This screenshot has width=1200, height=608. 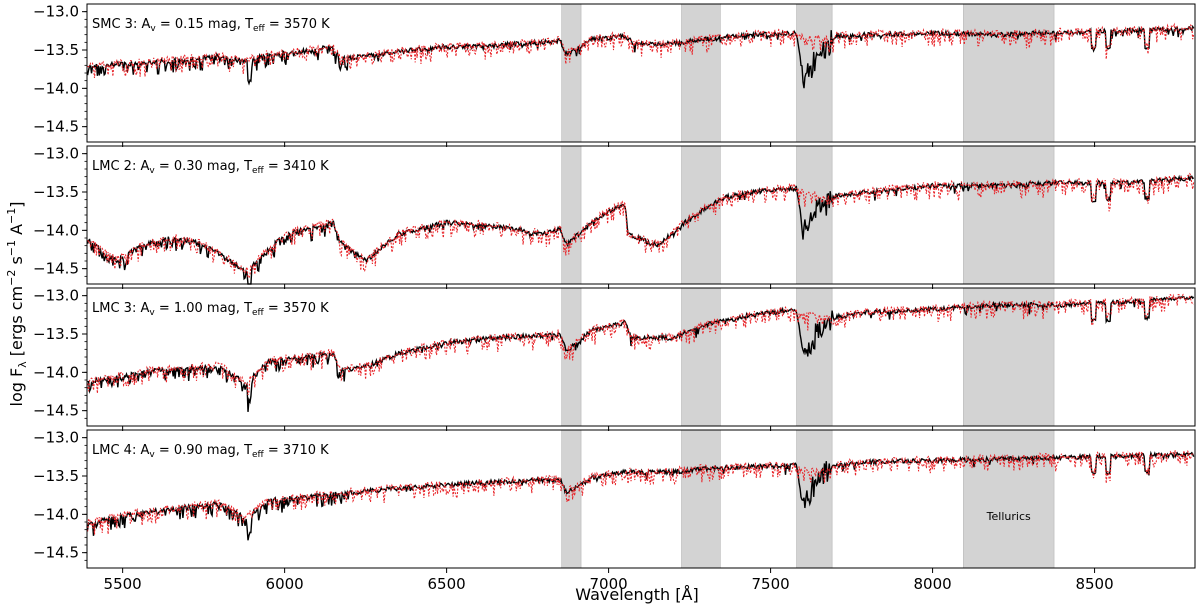 I want to click on y-axis-title: log Fλ [ergs cm−2 s−1 A−1], so click(x=17, y=304).